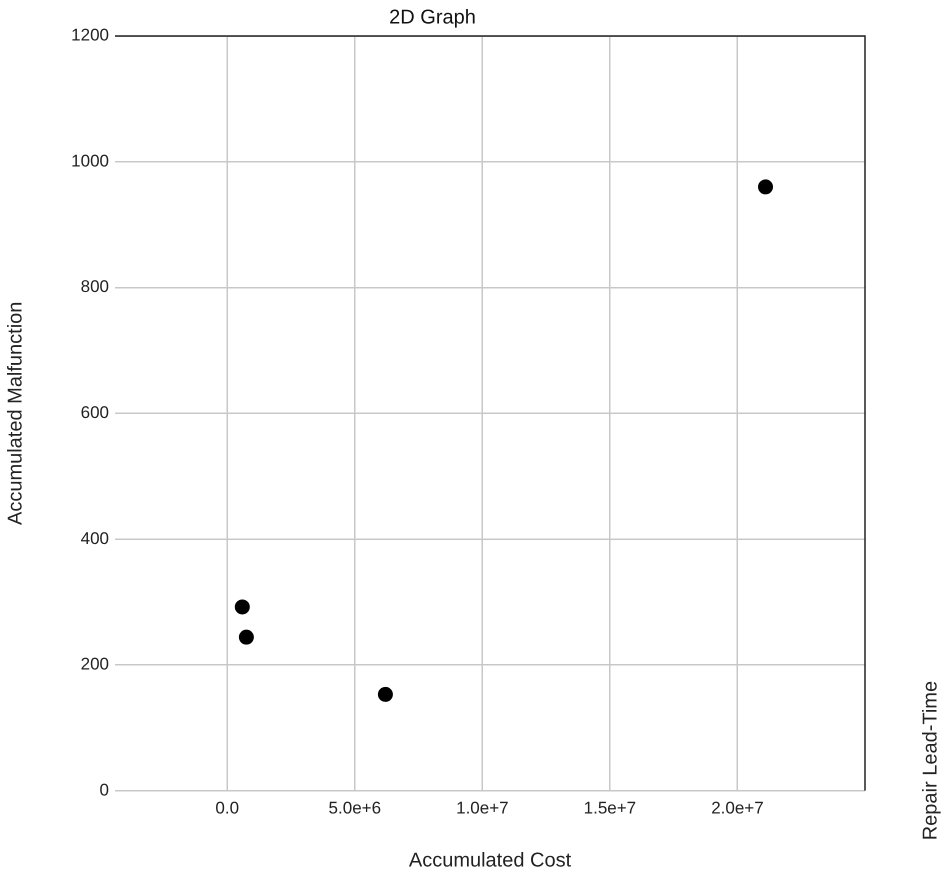 The width and height of the screenshot is (946, 891). Describe the element at coordinates (490, 861) in the screenshot. I see `x-axis-title: Accumulated Cost` at that location.